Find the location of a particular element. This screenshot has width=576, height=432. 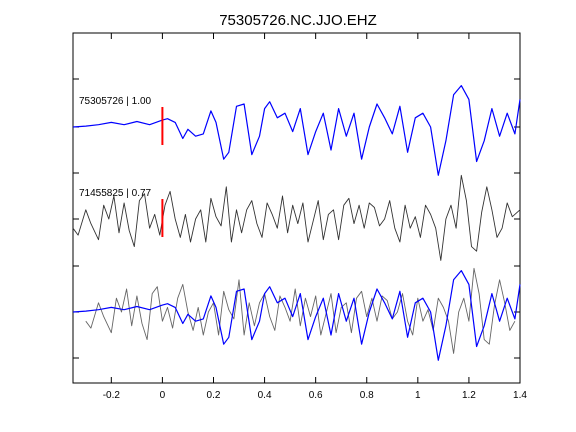

x-tick-label: 1 is located at coordinates (418, 395).